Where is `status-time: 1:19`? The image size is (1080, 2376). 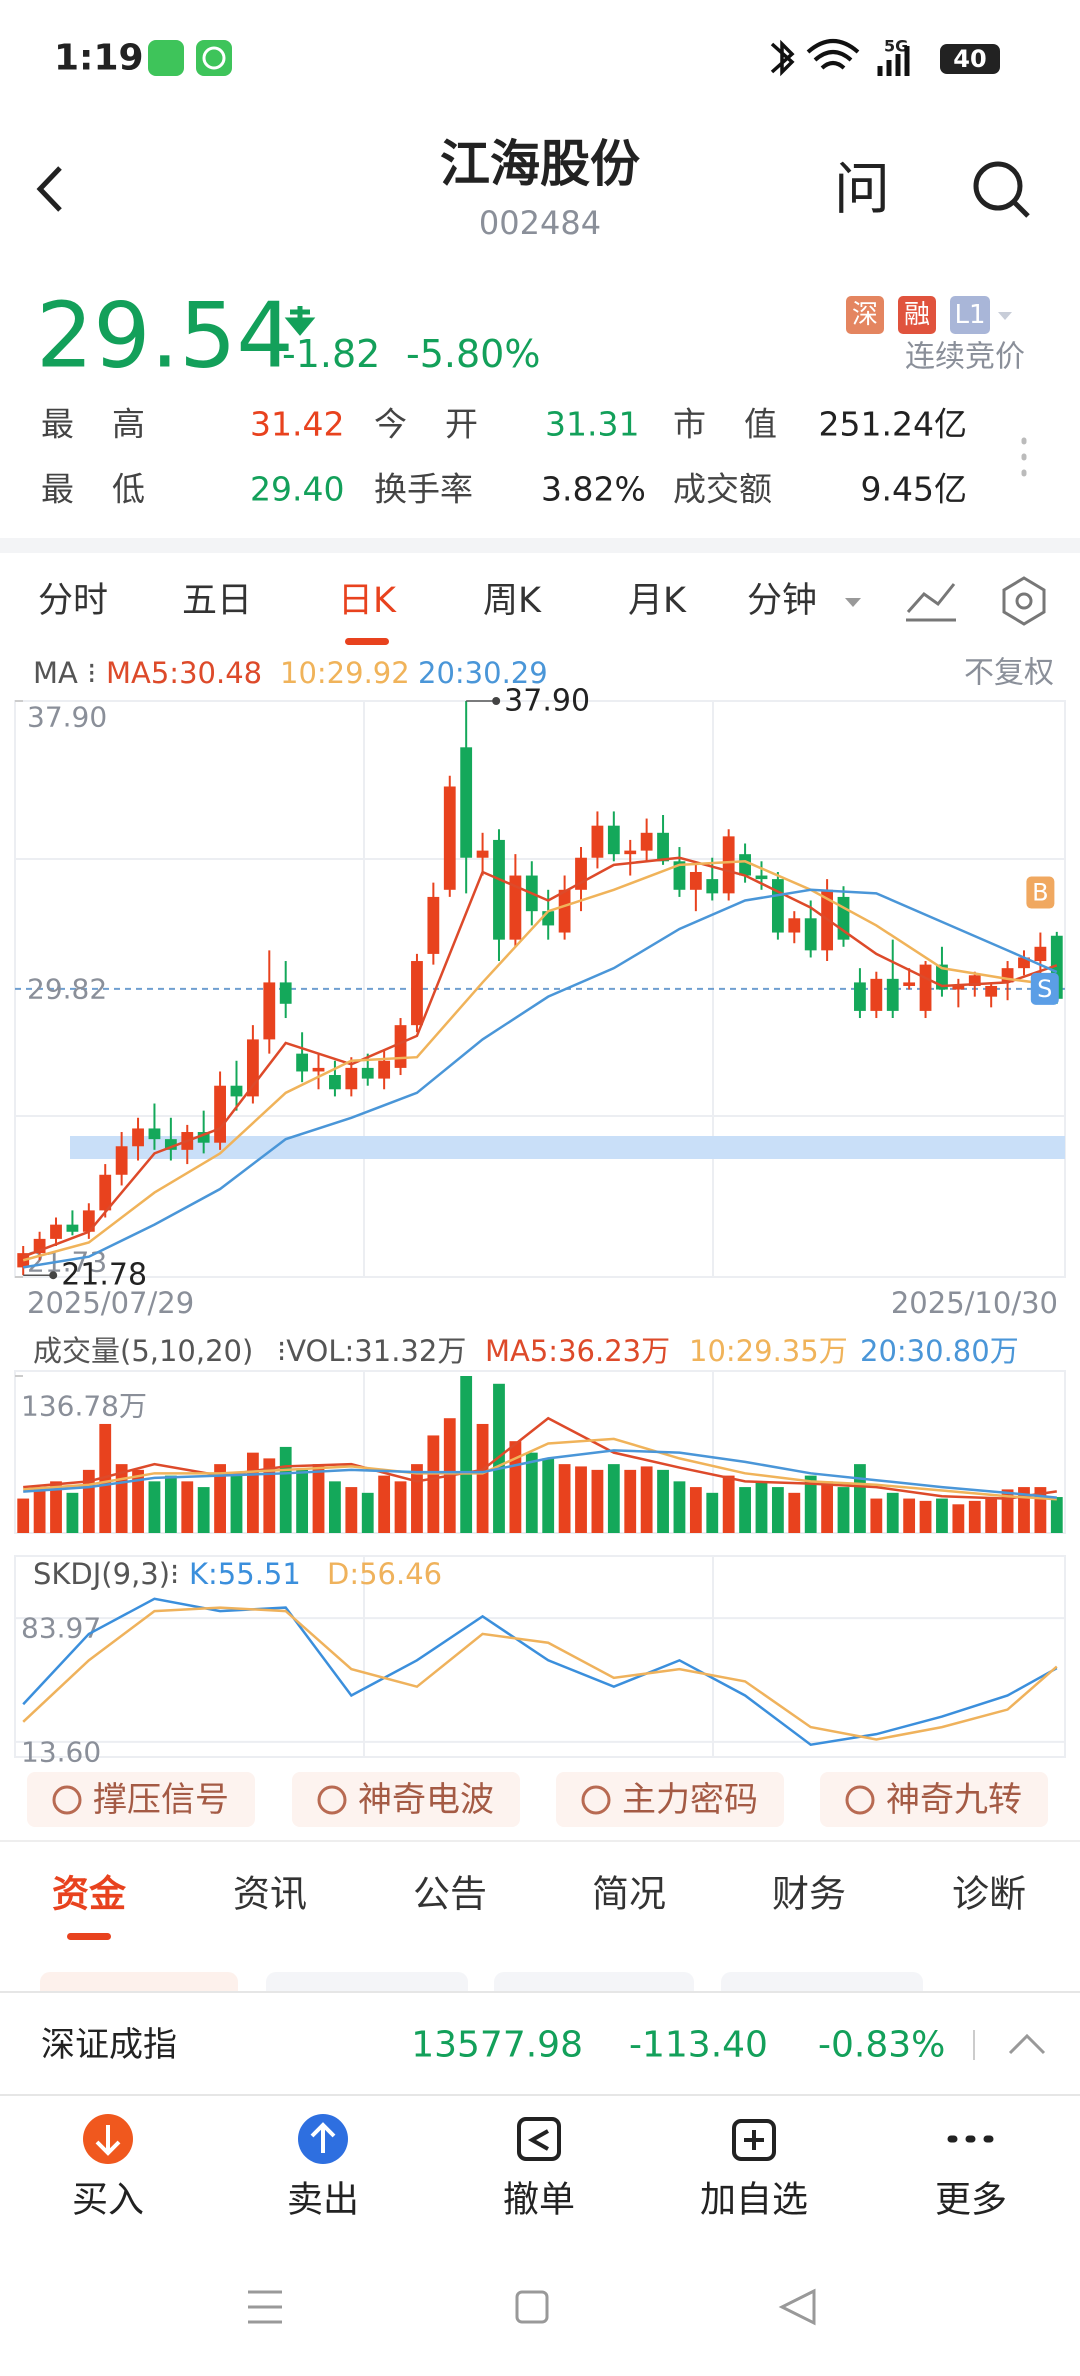 status-time: 1:19 is located at coordinates (99, 58).